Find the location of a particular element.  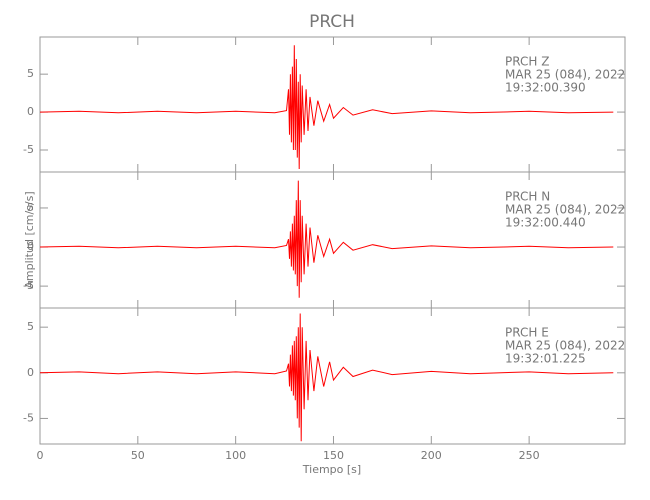

annotation: PRCH N is located at coordinates (527, 197).